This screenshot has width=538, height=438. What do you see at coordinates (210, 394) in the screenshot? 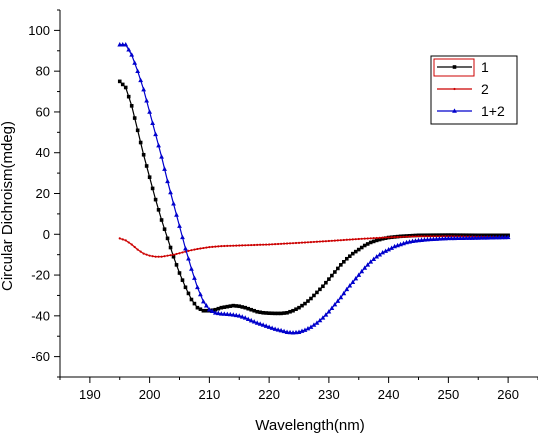
I see `x-tick-label: 210` at bounding box center [210, 394].